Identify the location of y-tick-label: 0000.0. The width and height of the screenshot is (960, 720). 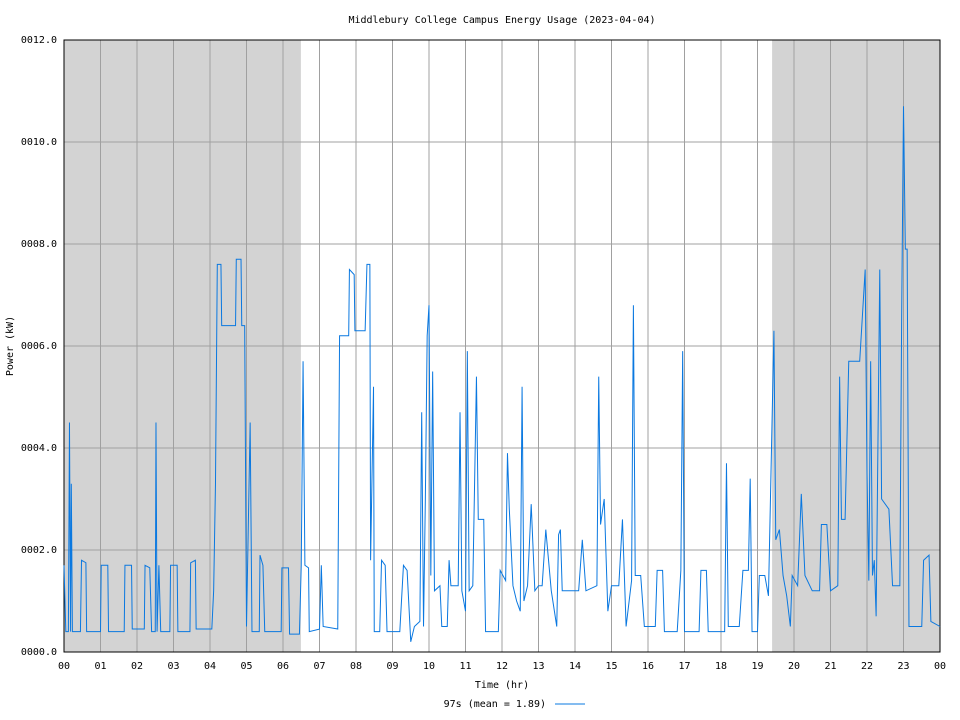
(39, 652).